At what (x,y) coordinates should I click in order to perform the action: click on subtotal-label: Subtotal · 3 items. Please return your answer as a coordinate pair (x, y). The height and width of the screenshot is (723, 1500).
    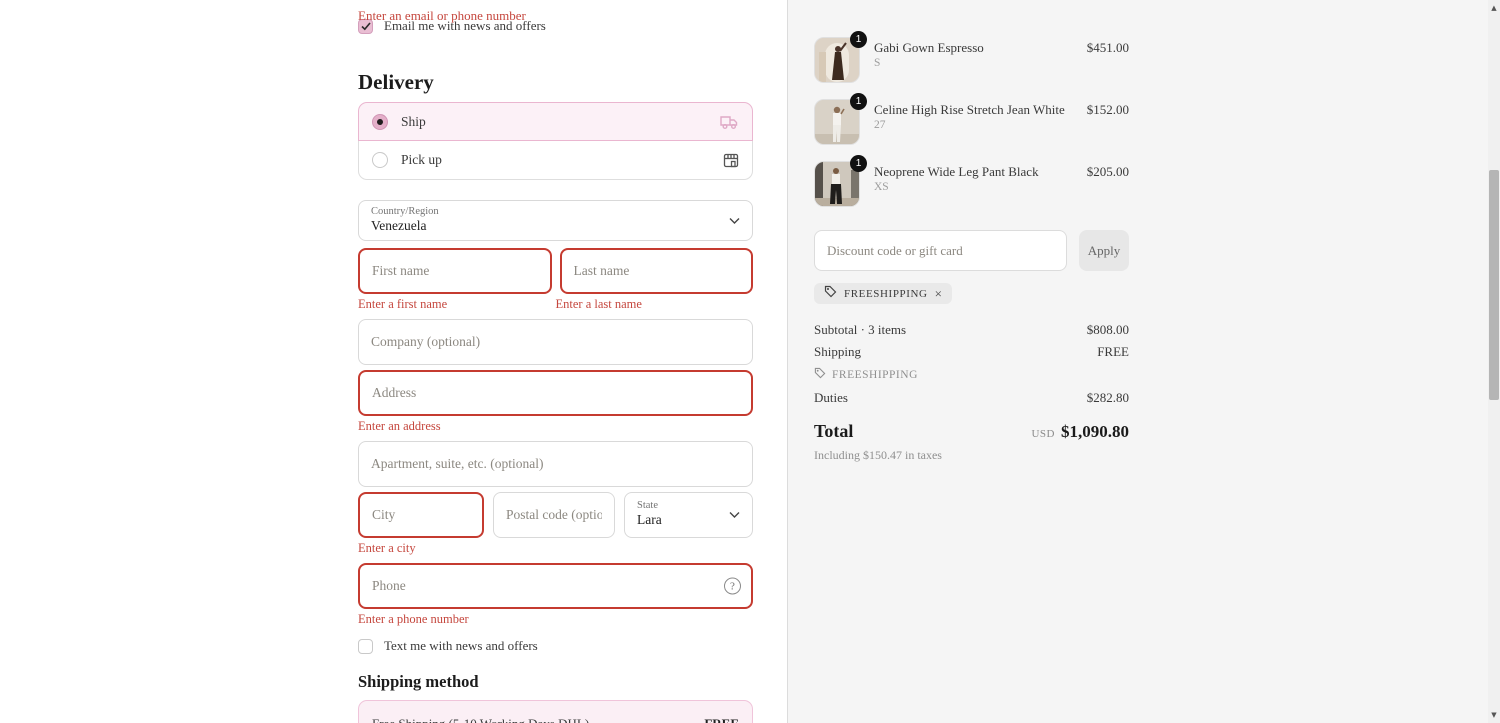
    Looking at the image, I should click on (860, 329).